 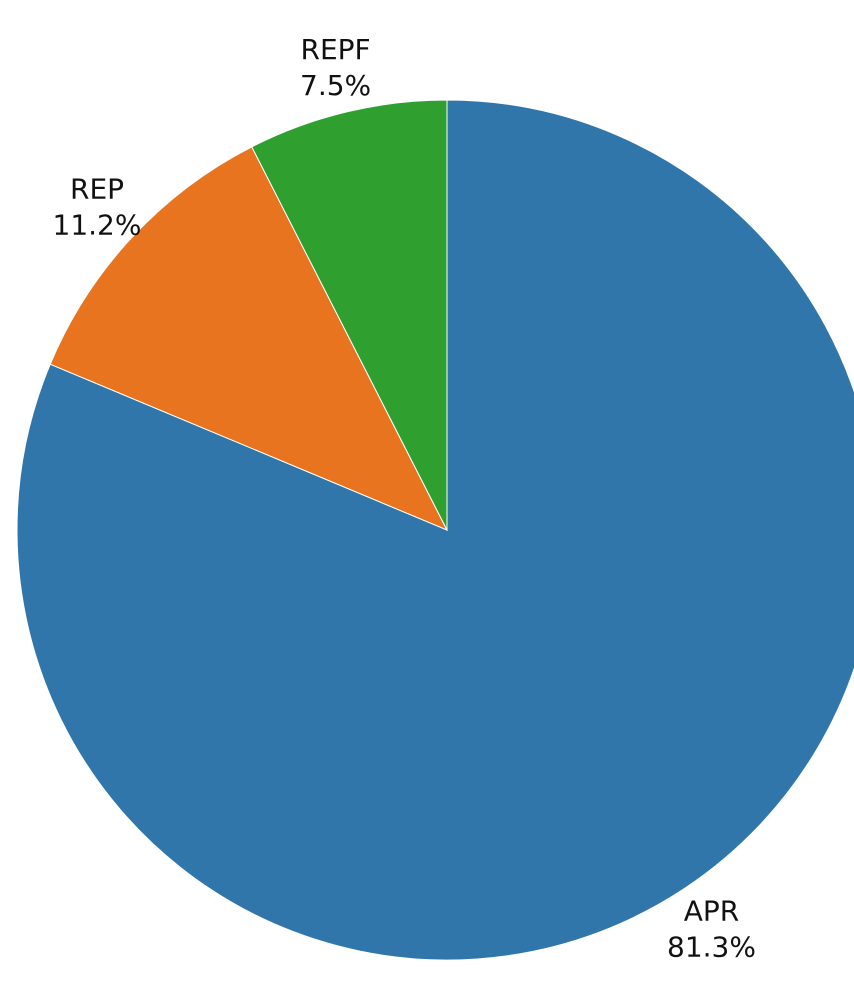 What do you see at coordinates (711, 928) in the screenshot?
I see `slice-label-apr: APR 81.3%` at bounding box center [711, 928].